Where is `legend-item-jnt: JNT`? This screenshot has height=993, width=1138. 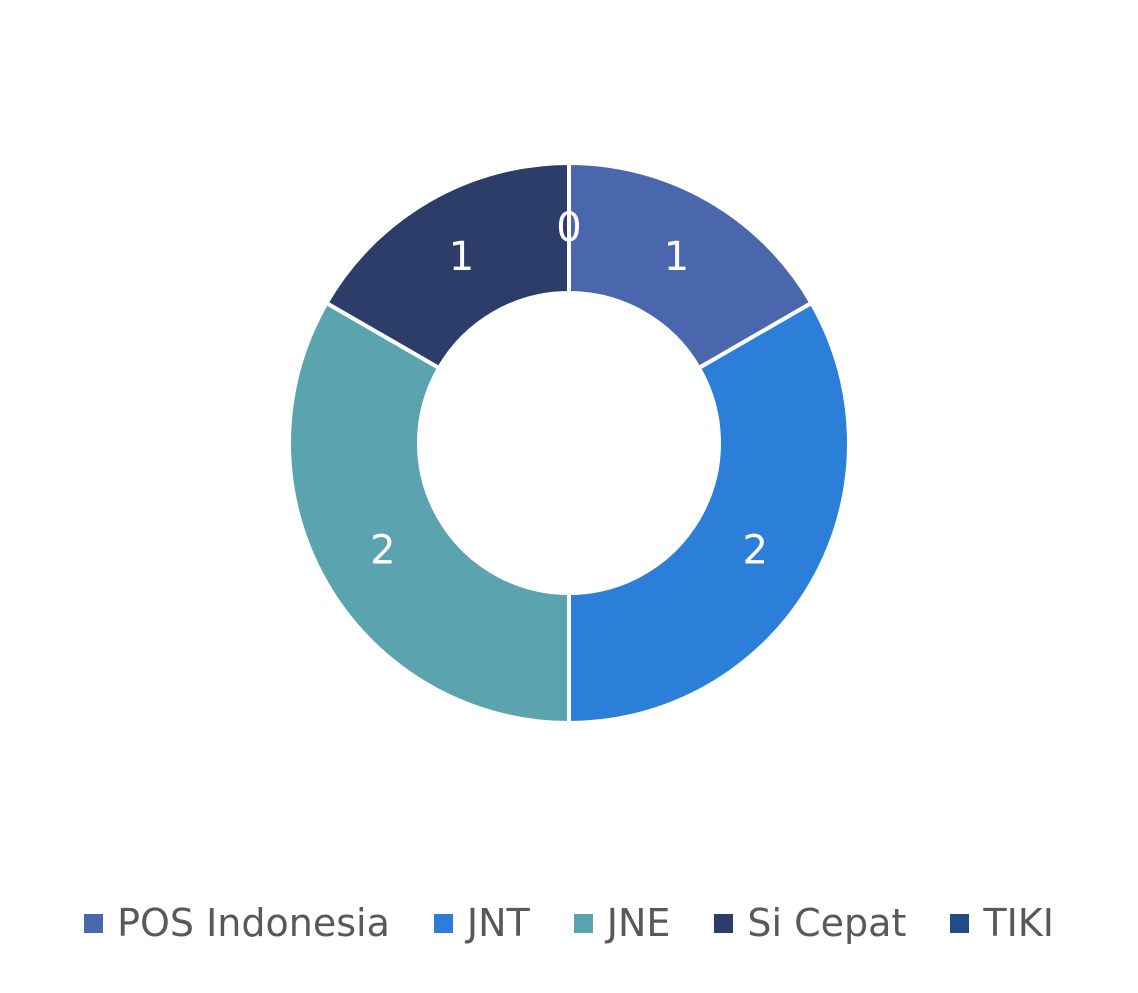 legend-item-jnt: JNT is located at coordinates (481, 923).